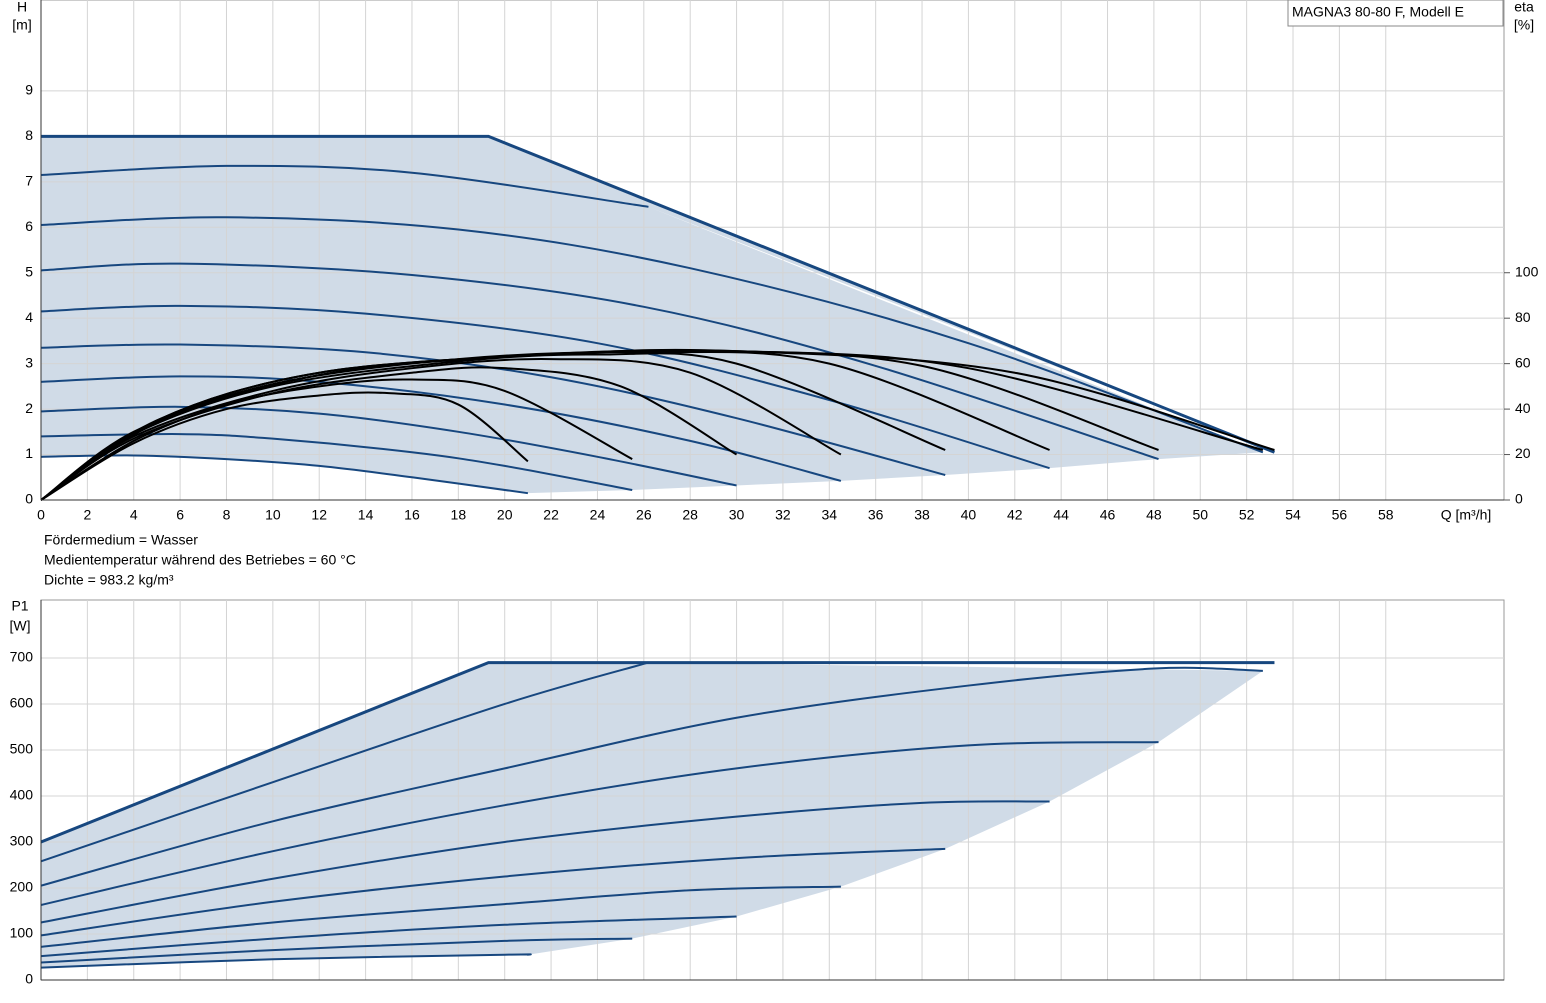  I want to click on legend-box, so click(1395, 13).